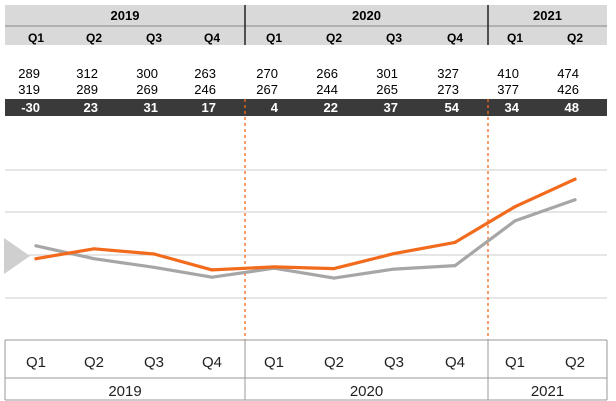 The image size is (616, 401). I want to click on difference-cell: 31, so click(151, 107).